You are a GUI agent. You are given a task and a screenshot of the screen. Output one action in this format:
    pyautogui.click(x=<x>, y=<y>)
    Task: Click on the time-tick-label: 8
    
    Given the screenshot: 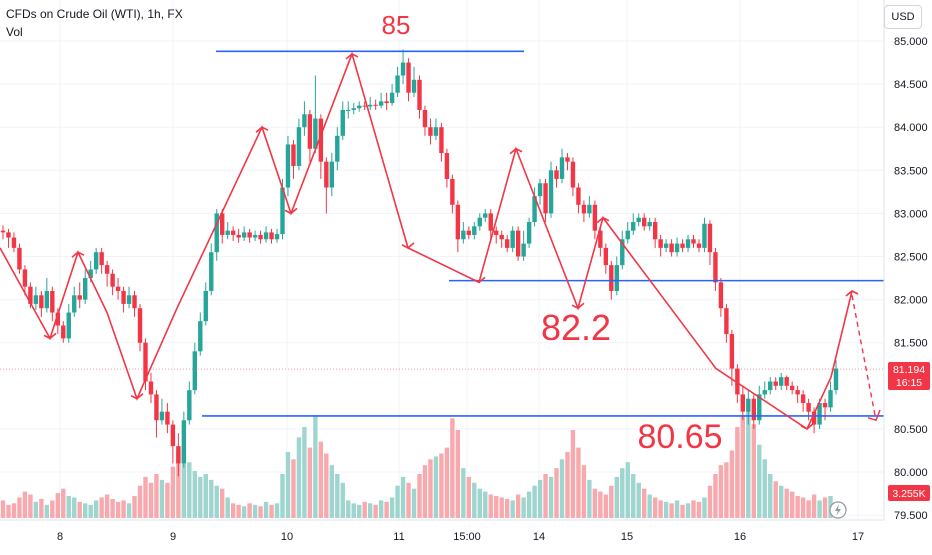 What is the action you would take?
    pyautogui.click(x=60, y=537)
    